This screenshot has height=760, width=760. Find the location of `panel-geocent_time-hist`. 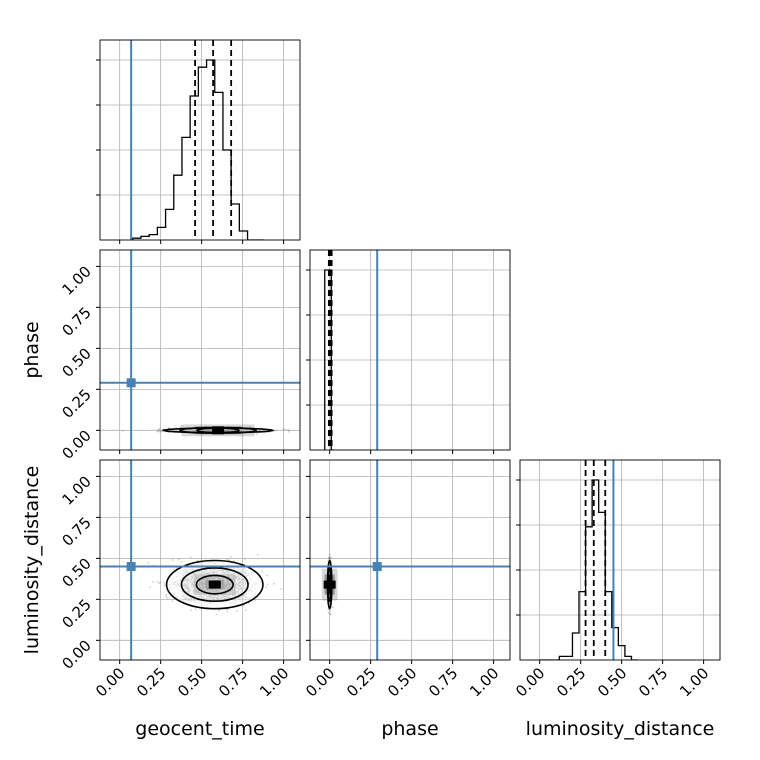

panel-geocent_time-hist is located at coordinates (198, 141).